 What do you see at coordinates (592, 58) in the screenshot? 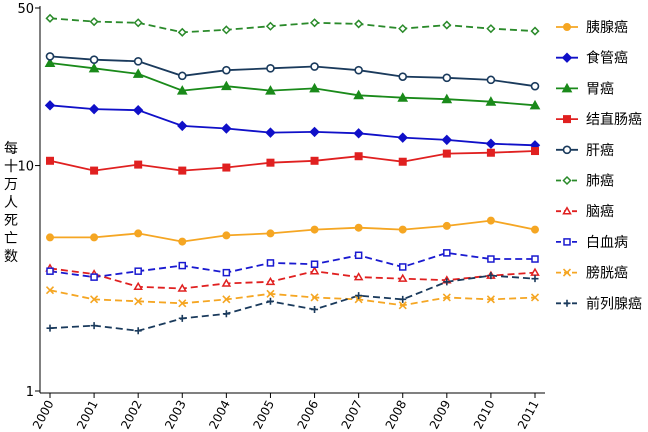
I see `legend-item-1: 食管癌` at bounding box center [592, 58].